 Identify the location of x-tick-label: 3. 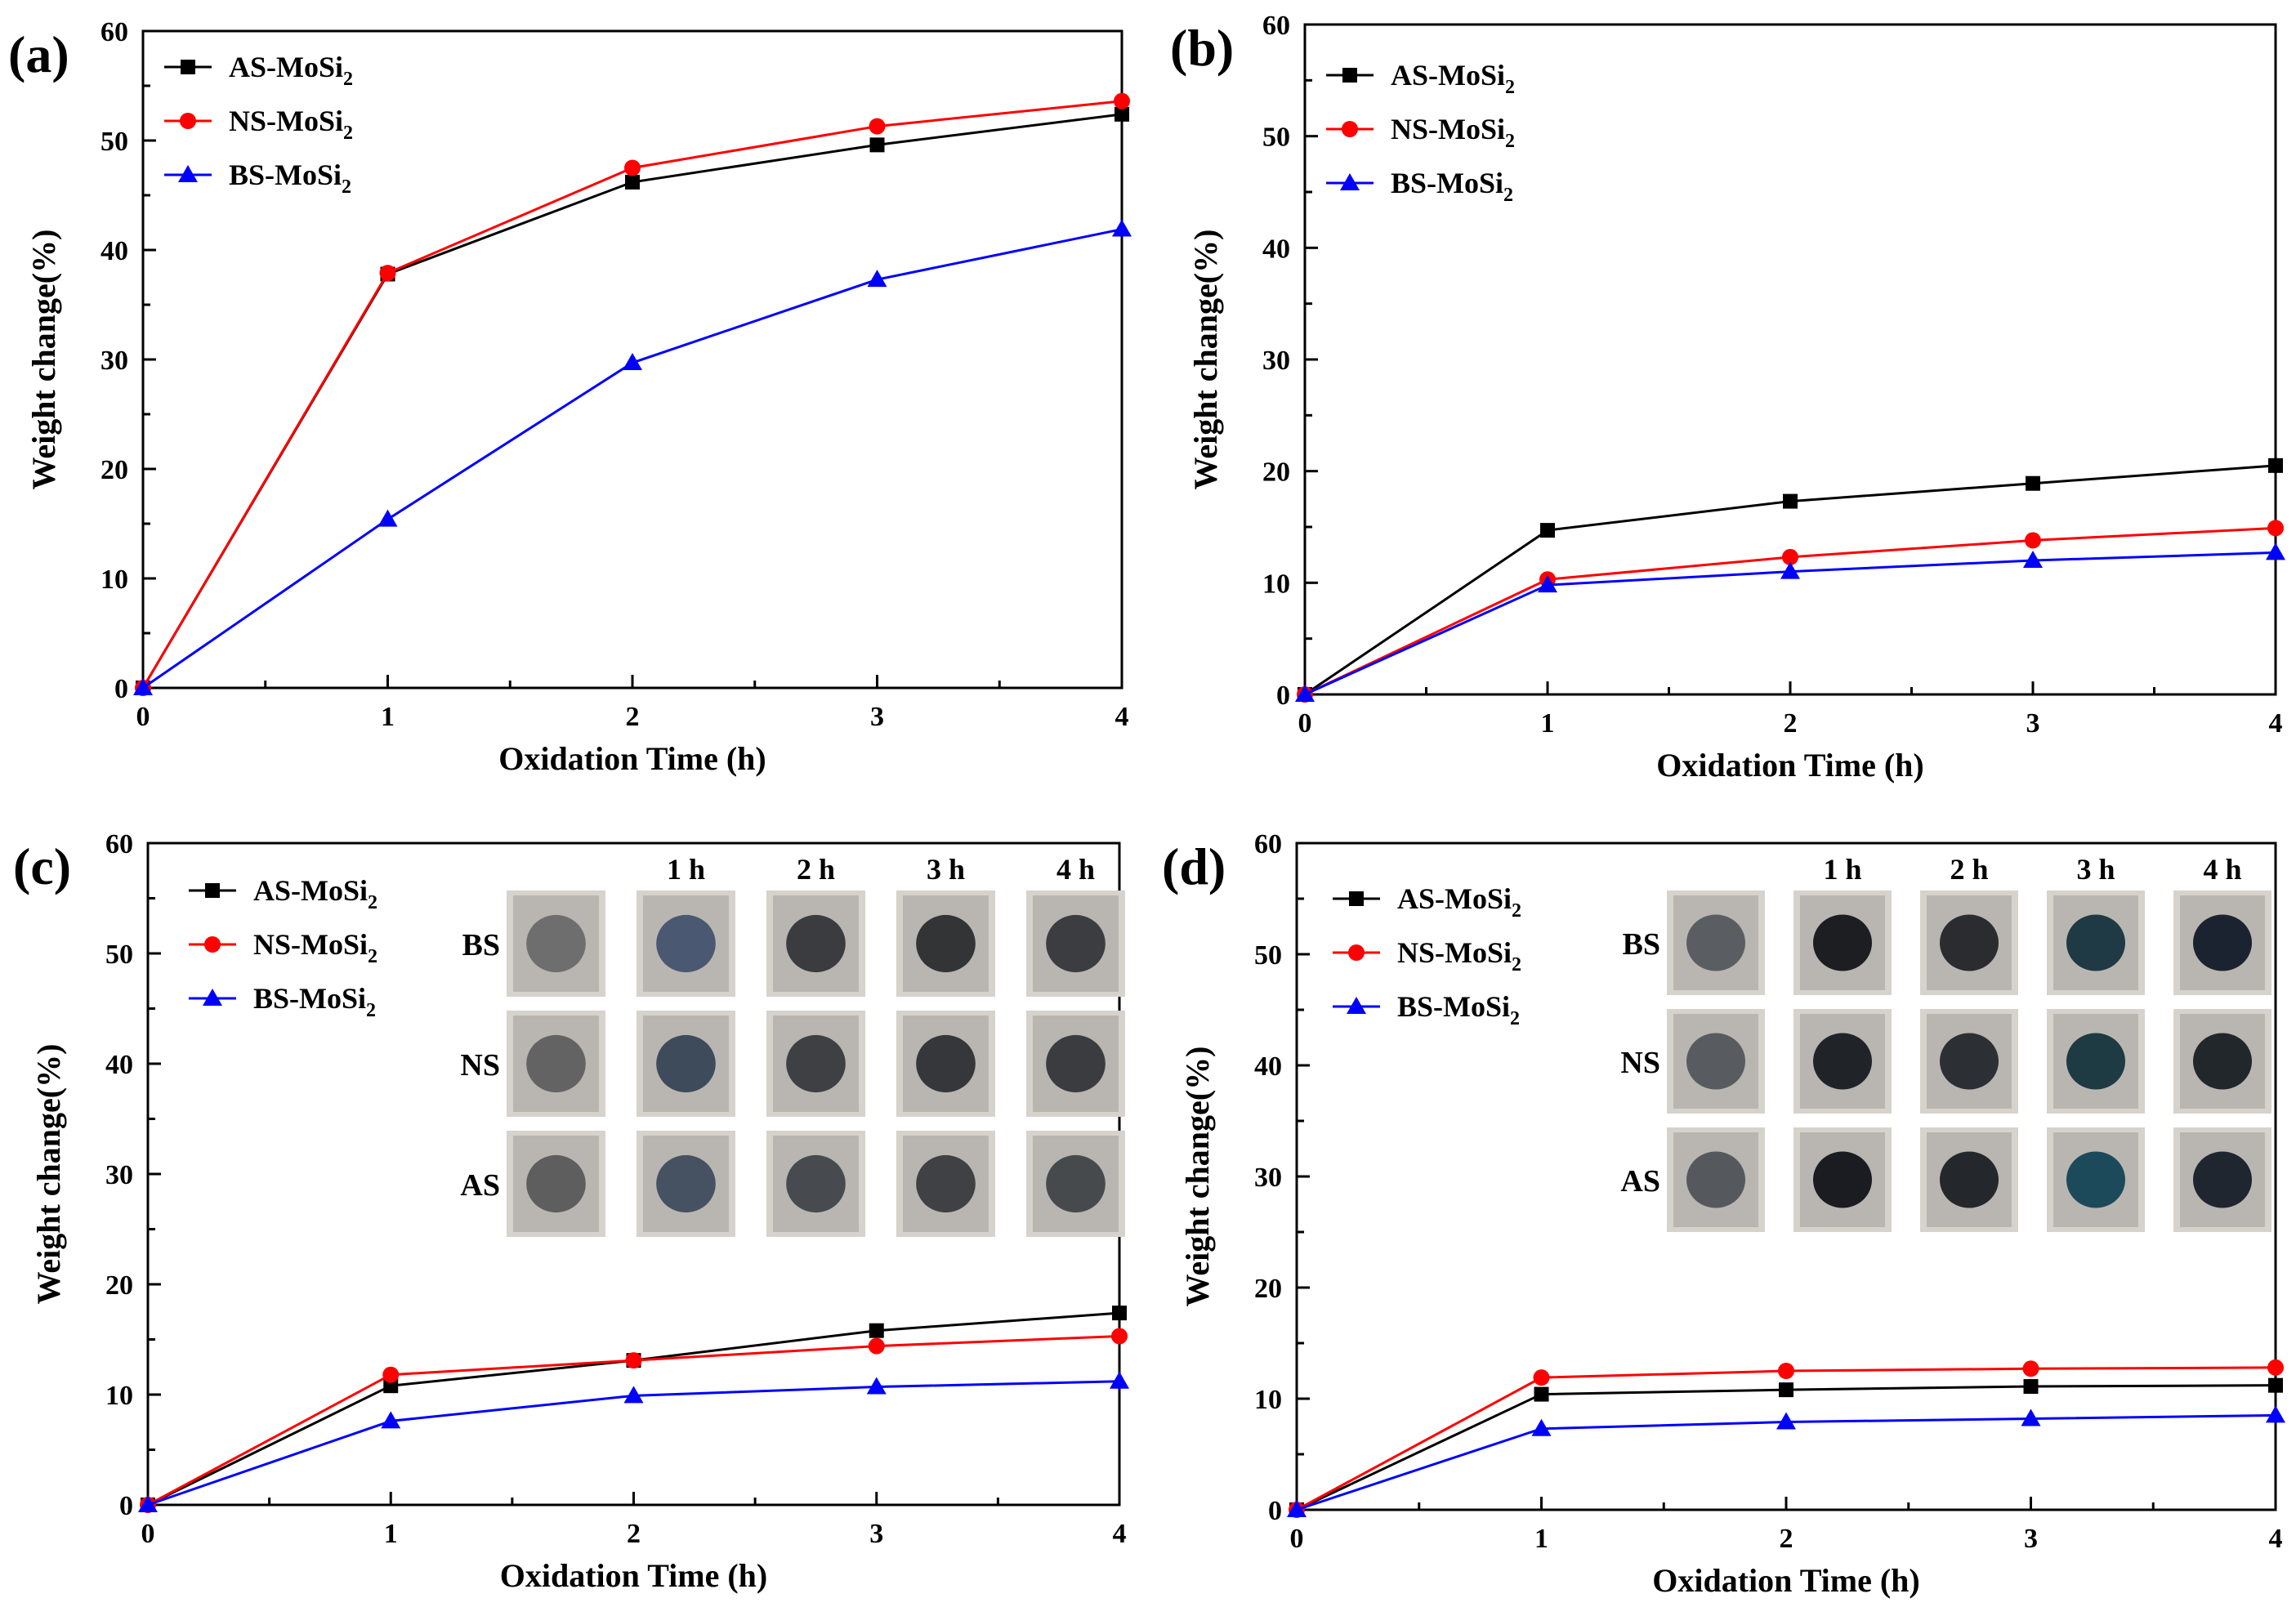
(2031, 1539).